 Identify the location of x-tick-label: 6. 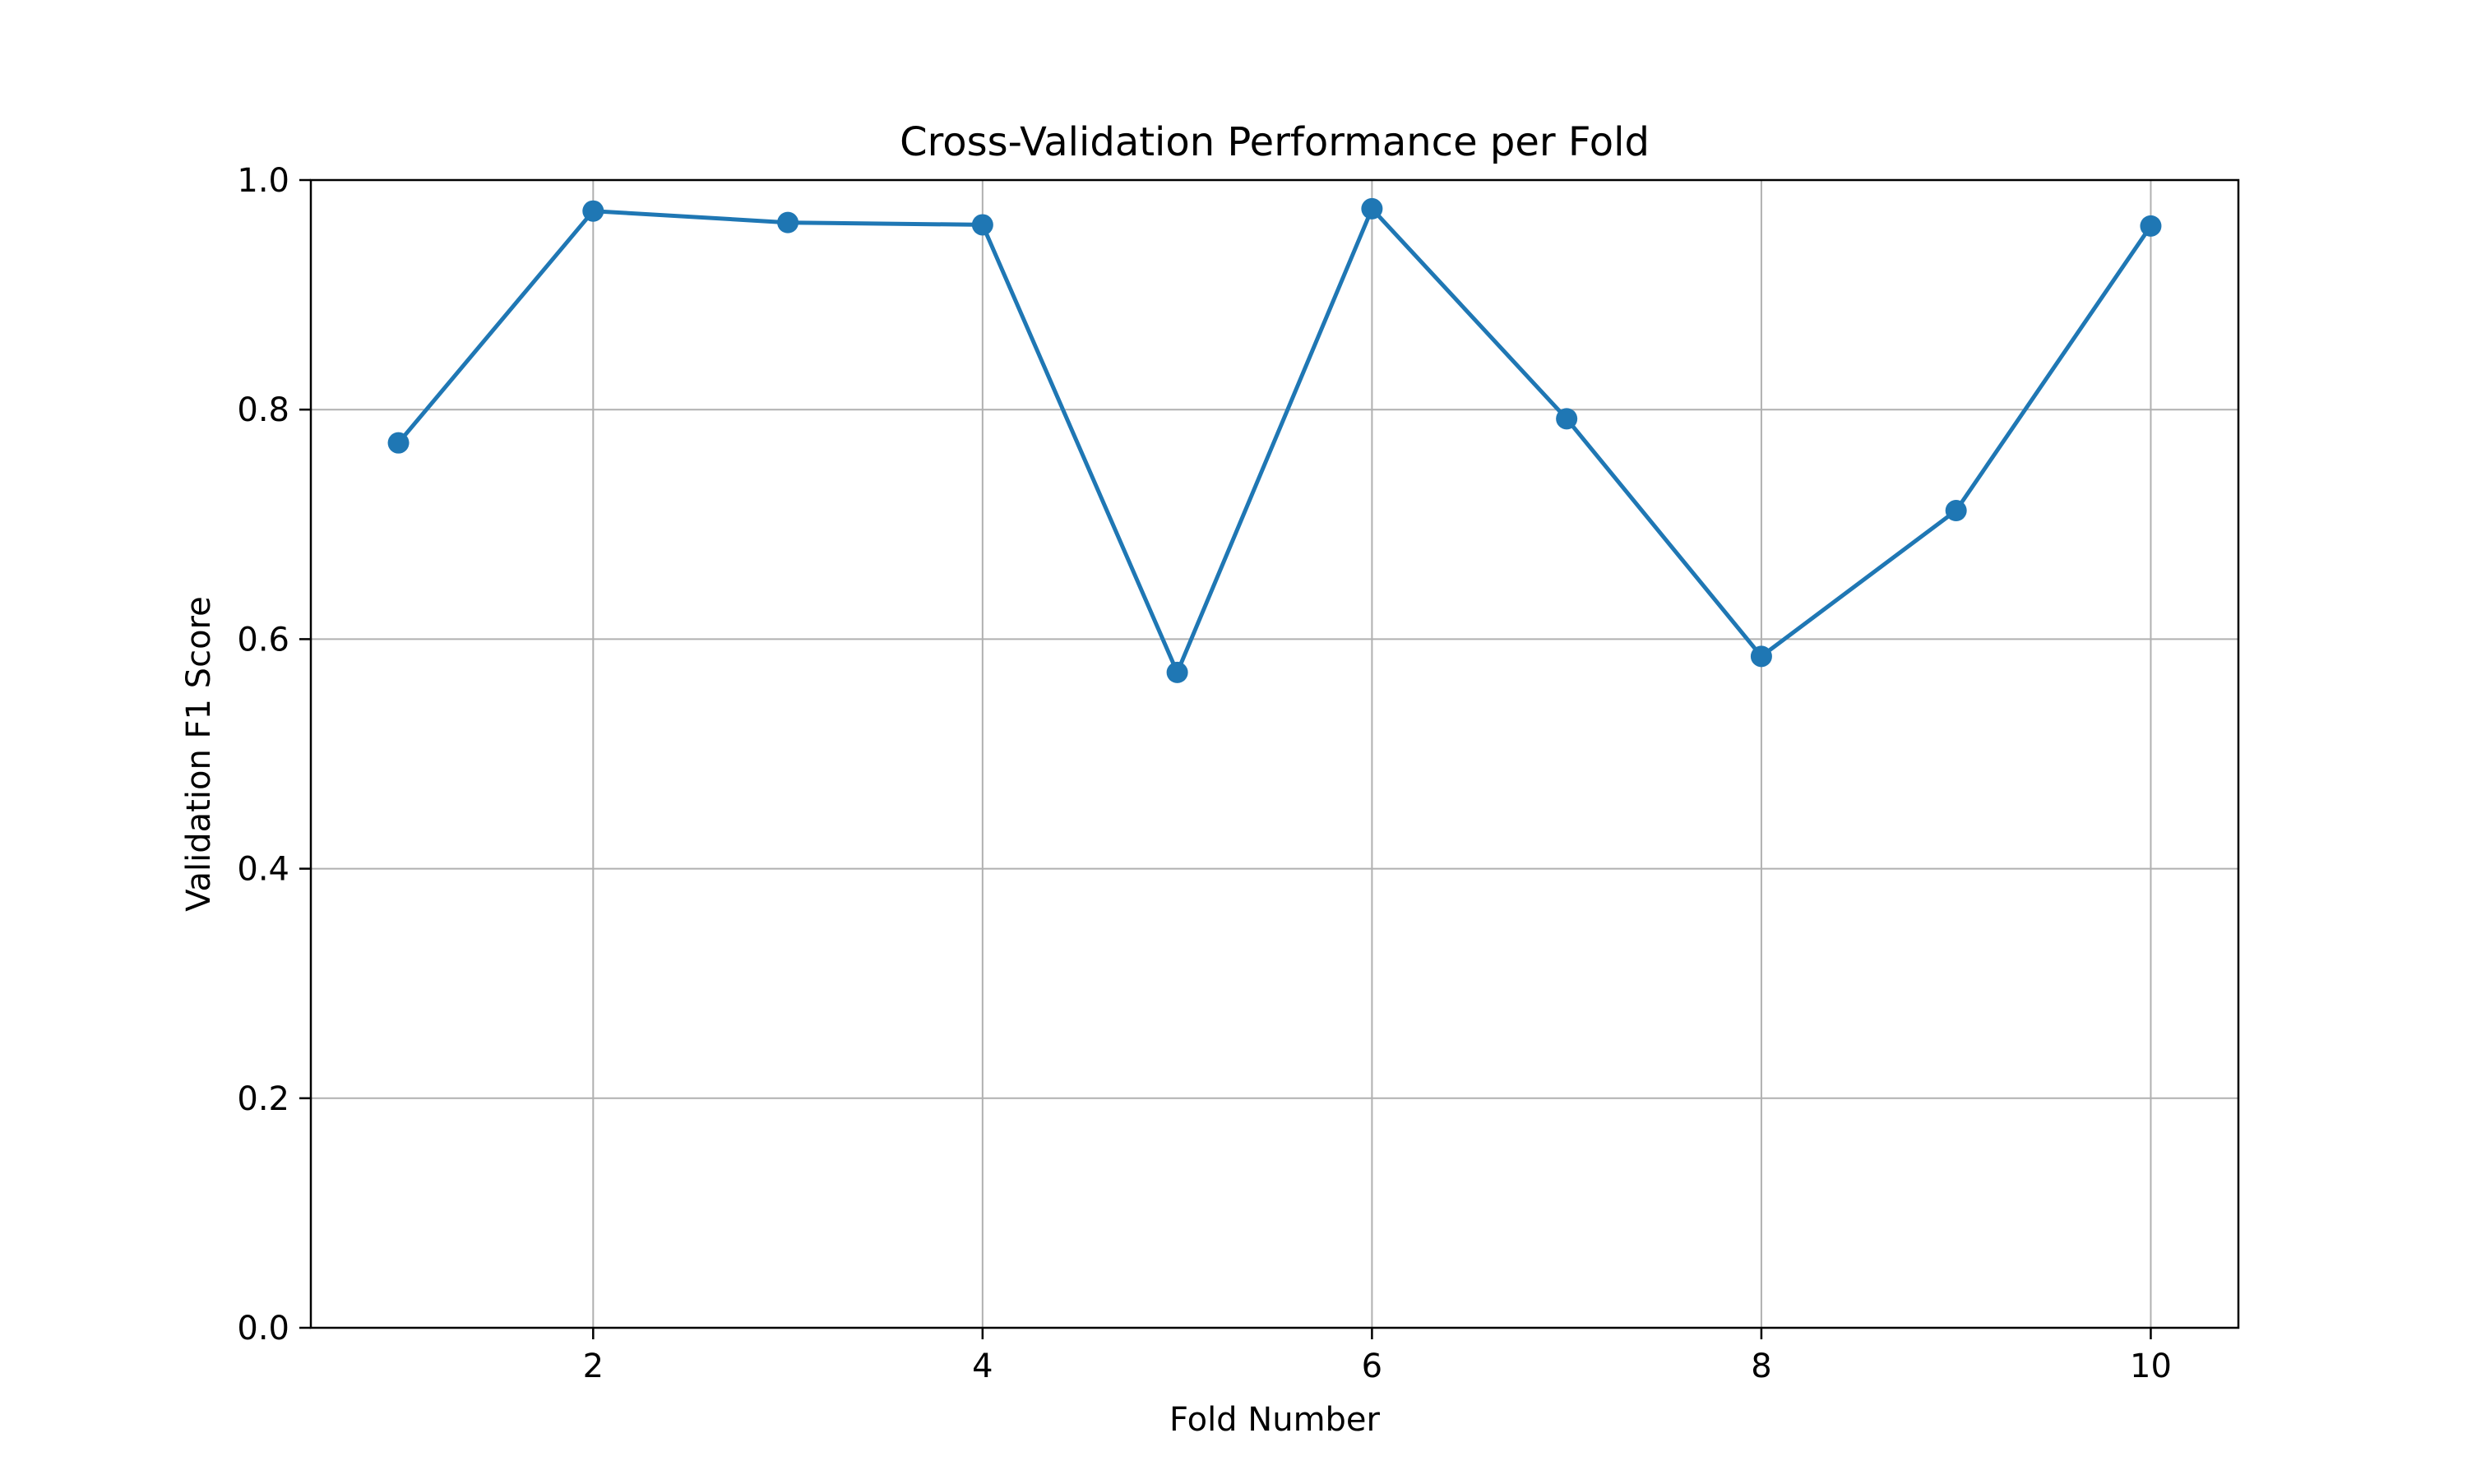
(1372, 1366).